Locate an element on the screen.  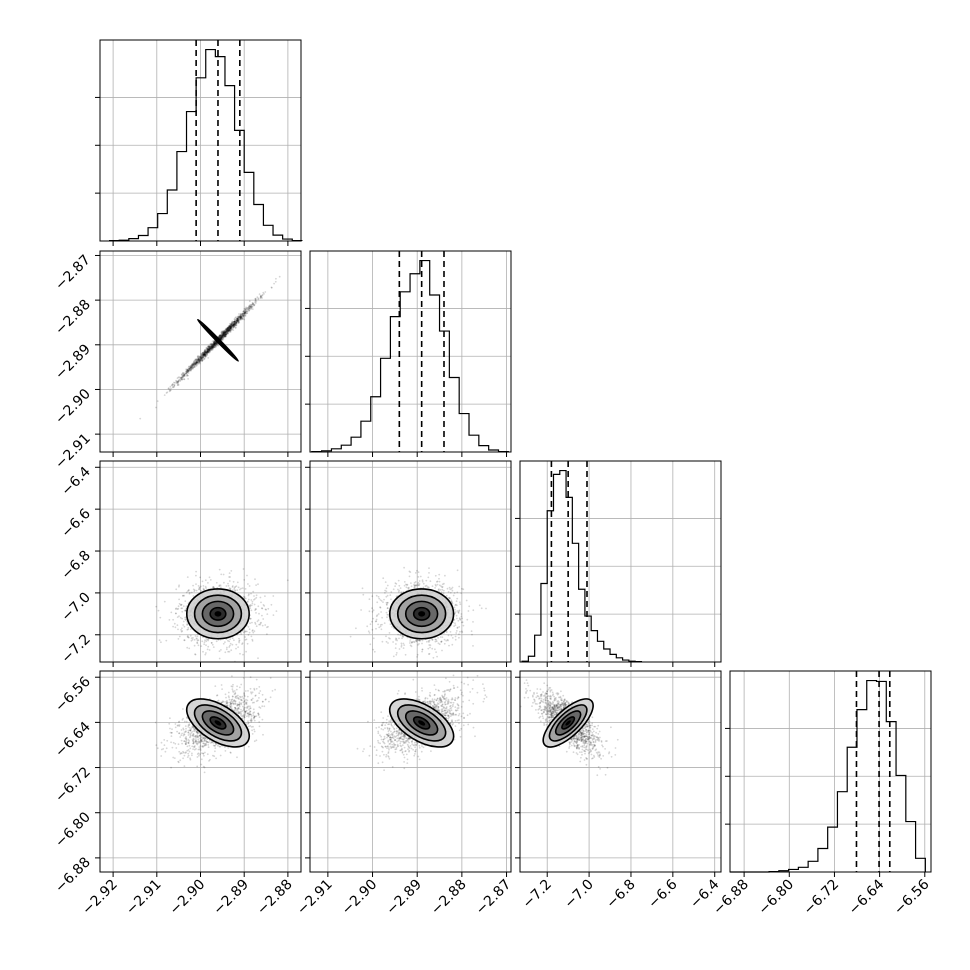
x-tick-label: −7.2 is located at coordinates (537, 894).